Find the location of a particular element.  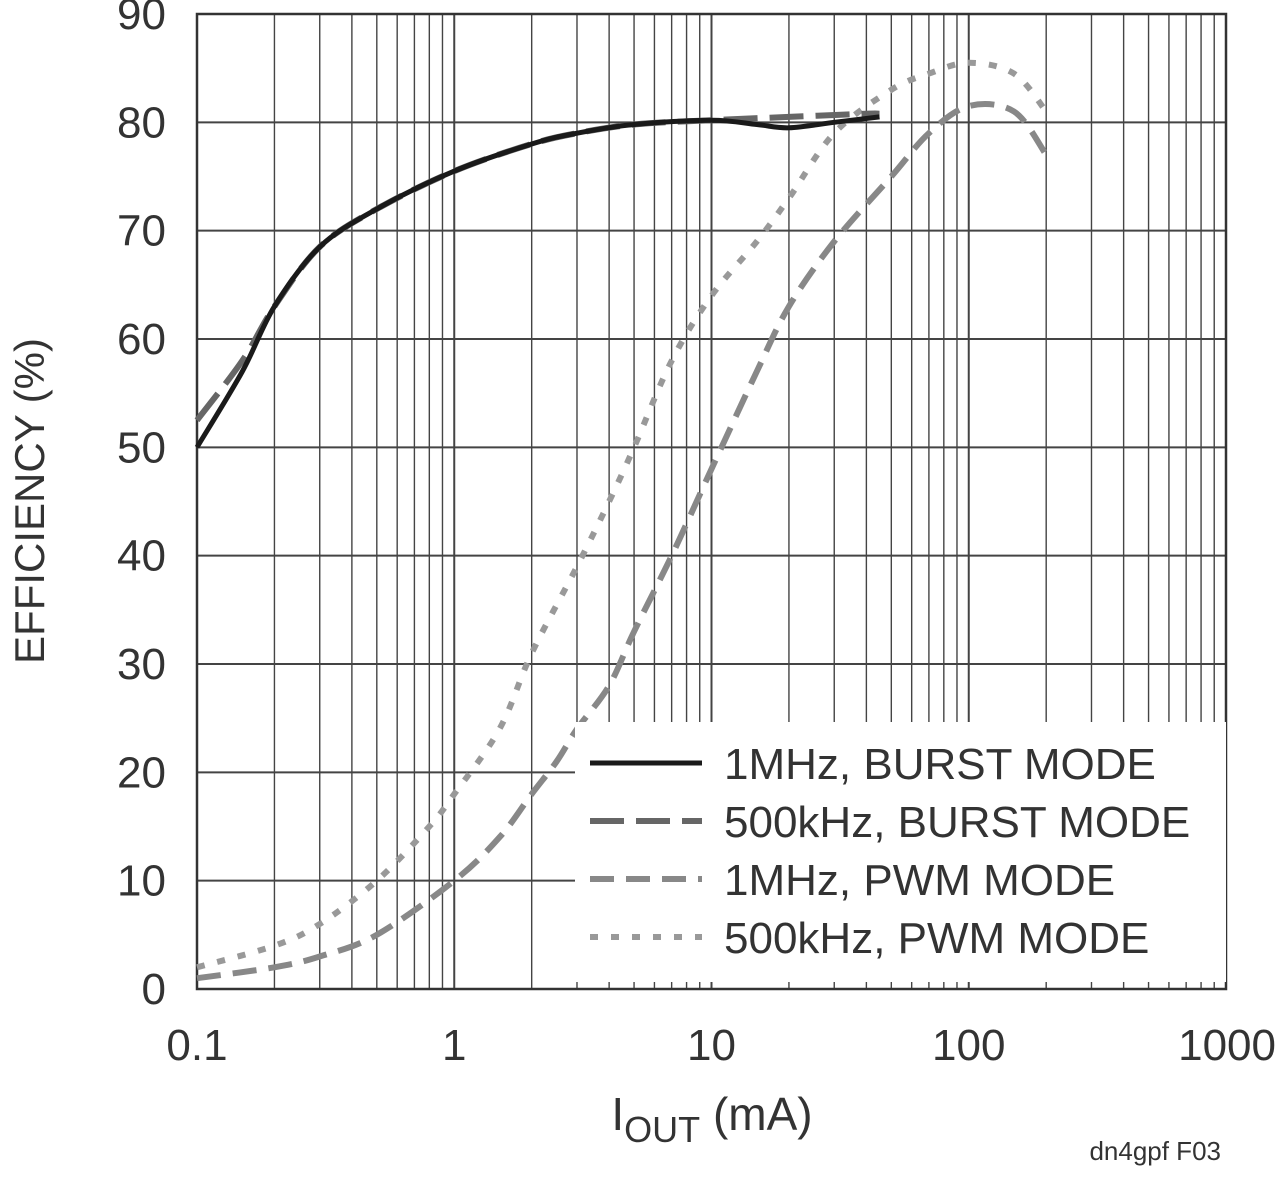

x-tick-label: 100 is located at coordinates (968, 1045).